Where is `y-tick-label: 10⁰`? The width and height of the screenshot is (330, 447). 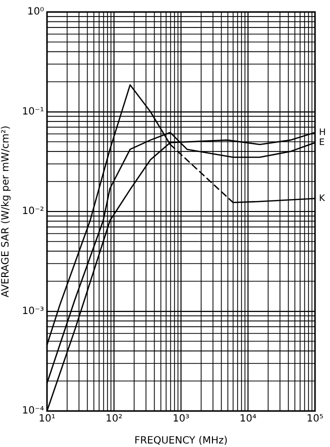
y-tick-label: 10⁰ is located at coordinates (35, 12).